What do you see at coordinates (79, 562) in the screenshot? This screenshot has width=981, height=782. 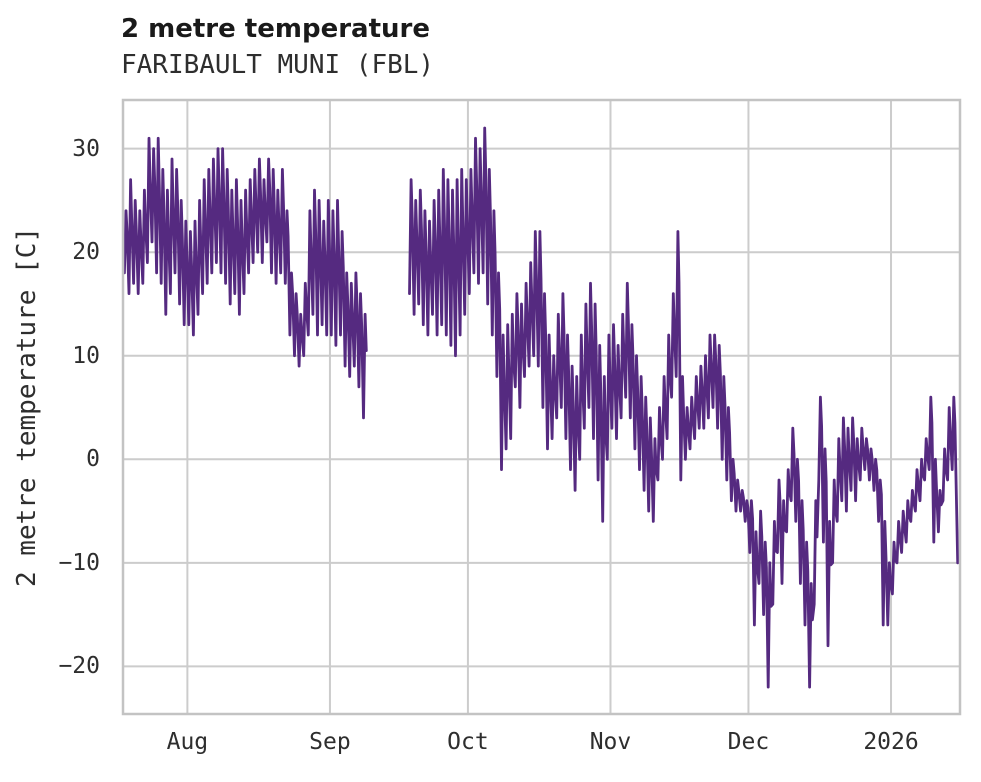 I see `y-tick-label: −10` at bounding box center [79, 562].